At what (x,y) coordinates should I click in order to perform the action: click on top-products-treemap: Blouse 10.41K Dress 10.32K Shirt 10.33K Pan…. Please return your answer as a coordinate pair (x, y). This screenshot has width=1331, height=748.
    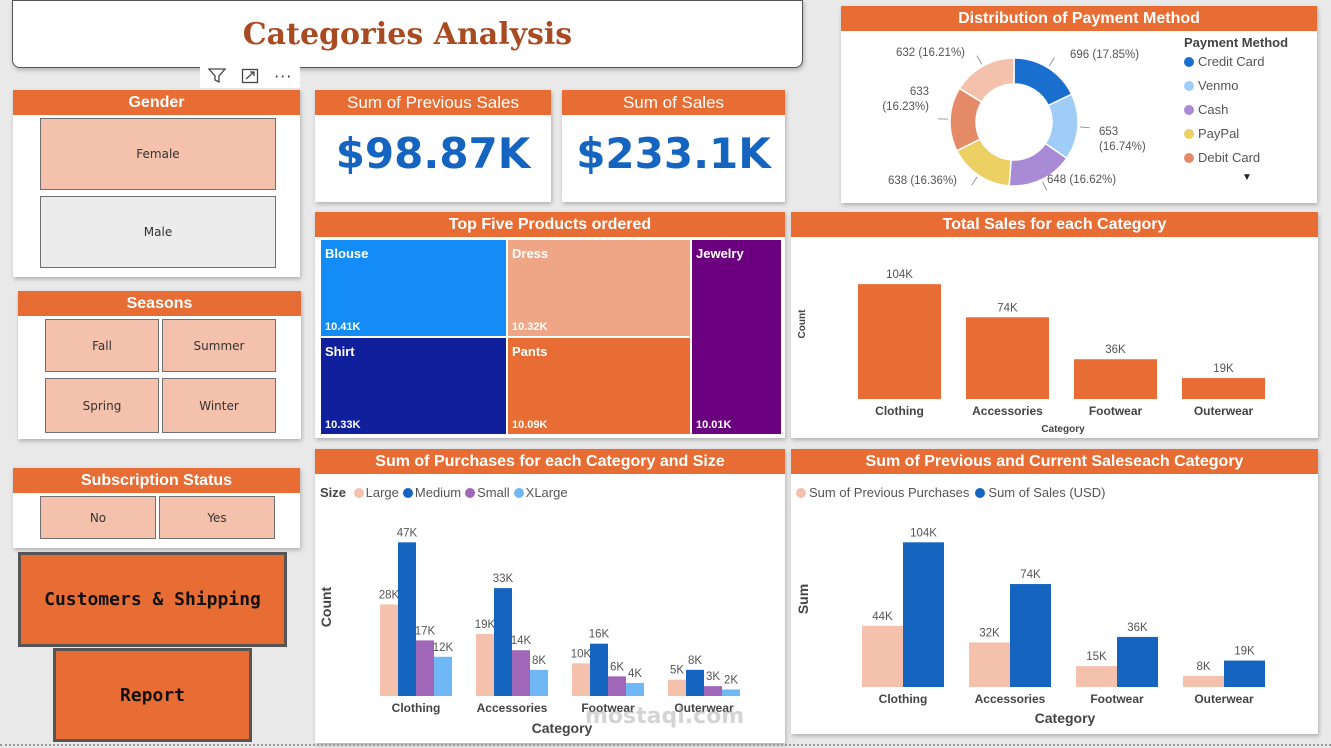
    Looking at the image, I should click on (551, 337).